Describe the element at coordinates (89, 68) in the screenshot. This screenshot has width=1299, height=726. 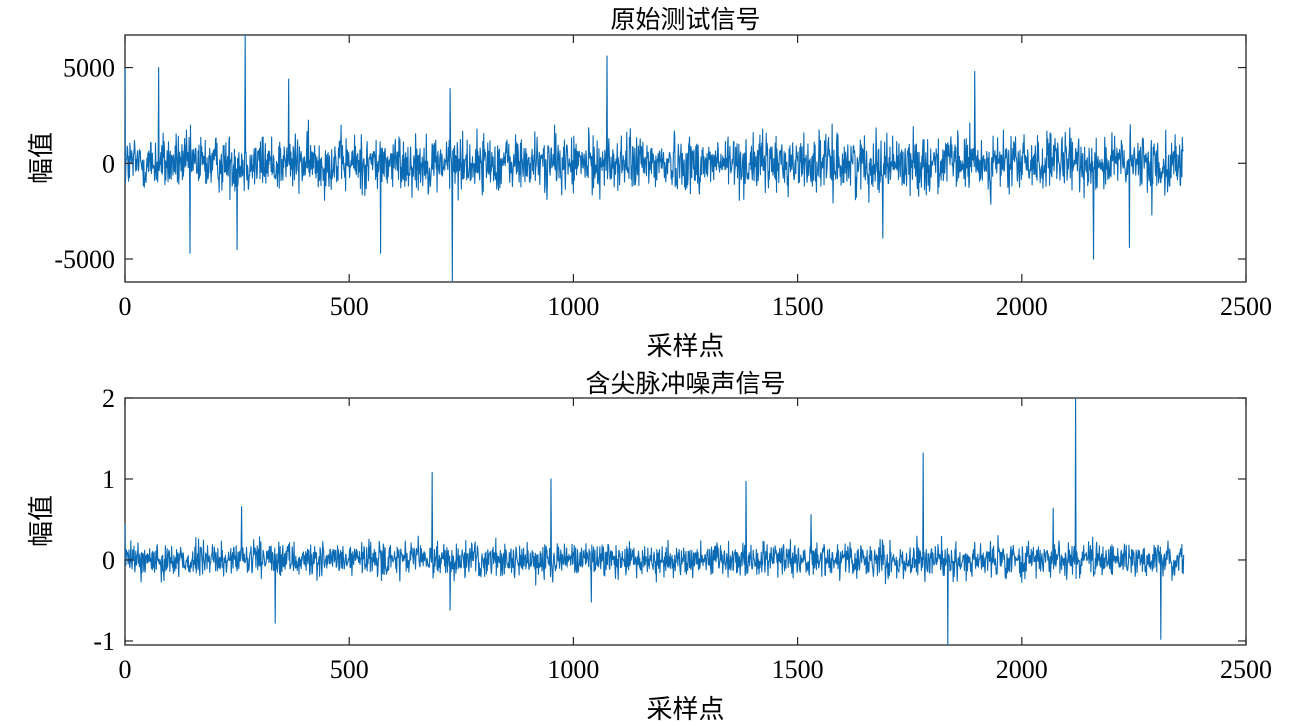
I see `y-tick-label: 5000` at that location.